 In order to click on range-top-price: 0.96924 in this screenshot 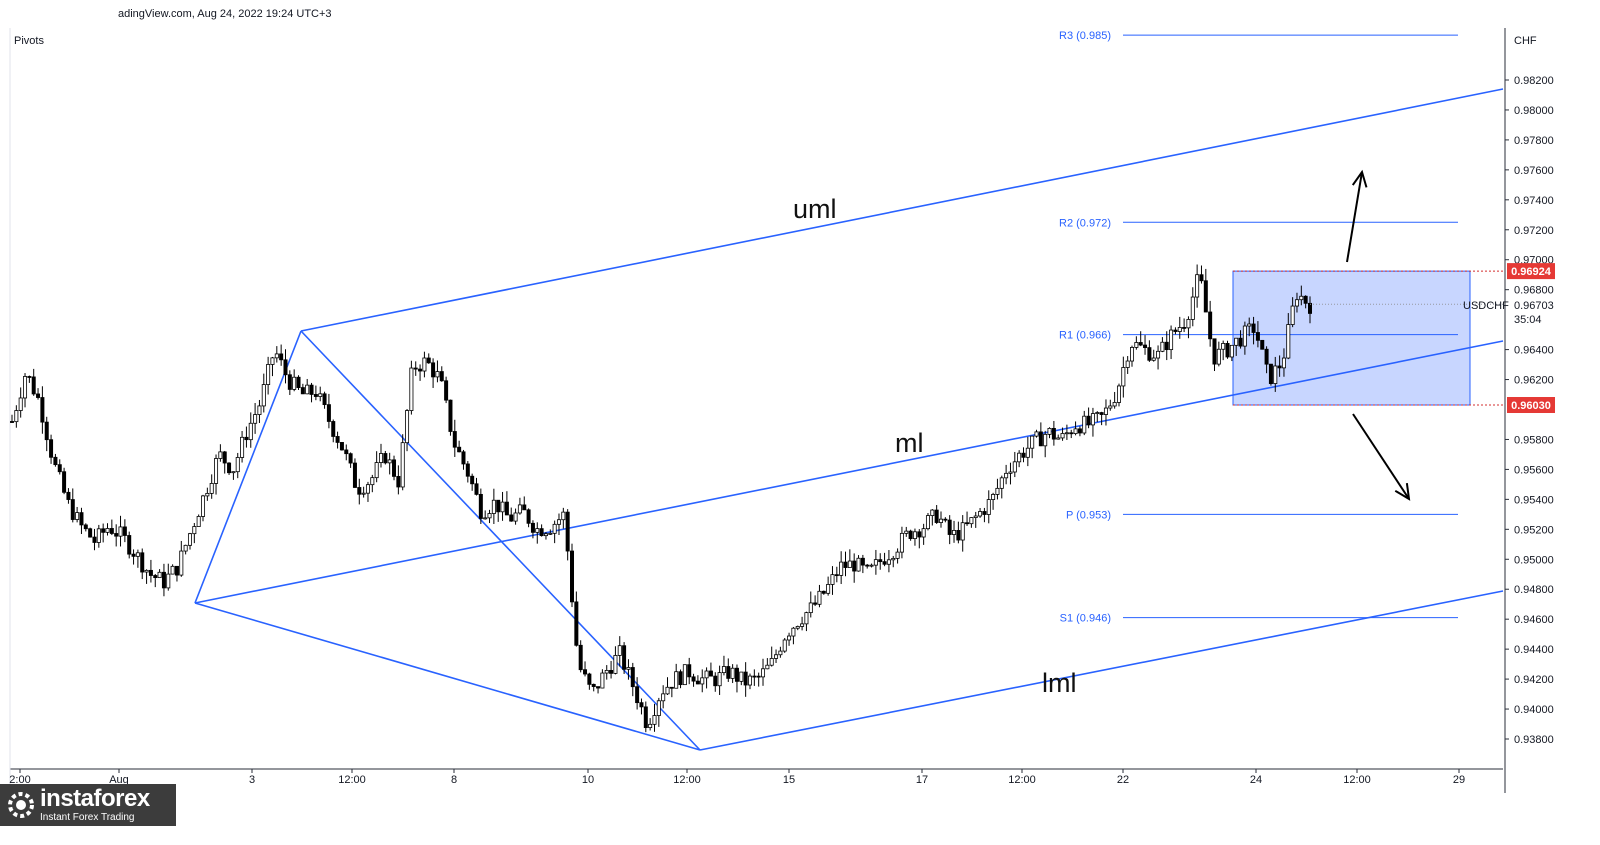, I will do `click(1531, 272)`.